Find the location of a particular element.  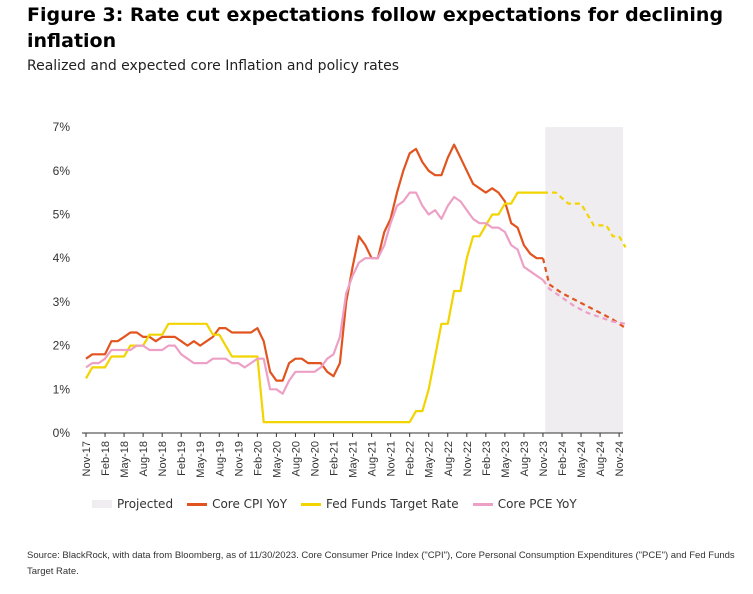

x-tick-label: Aug-18 is located at coordinates (144, 458).